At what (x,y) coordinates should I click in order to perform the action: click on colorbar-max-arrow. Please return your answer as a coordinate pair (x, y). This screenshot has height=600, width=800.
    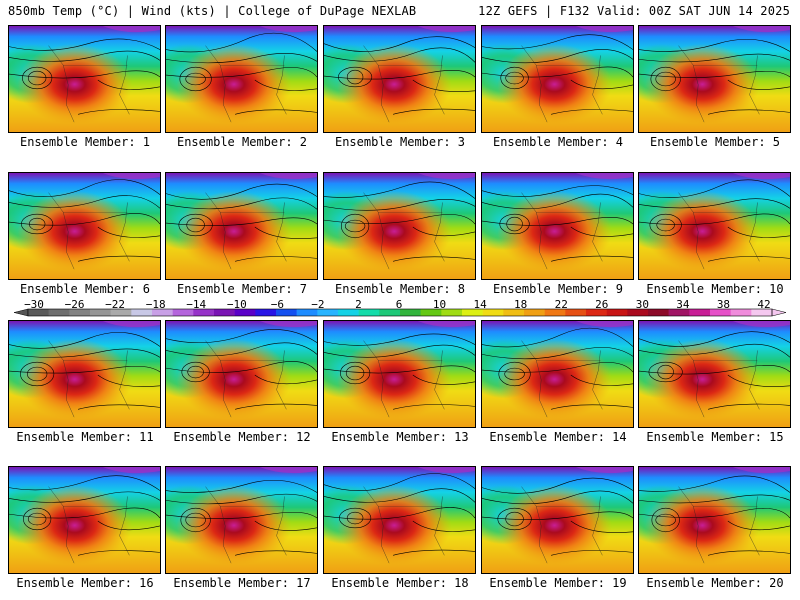
    Looking at the image, I should click on (778, 312).